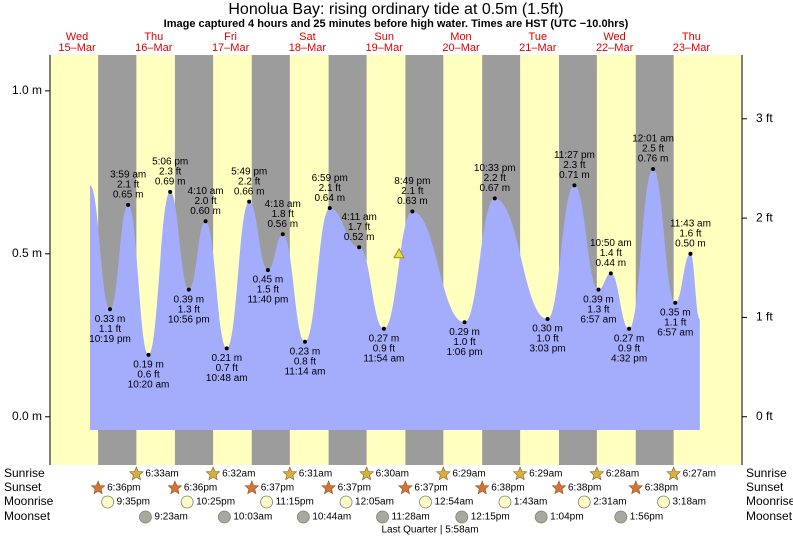 This screenshot has height=537, width=793. Describe the element at coordinates (133, 502) in the screenshot. I see `row-time: 9:35pm` at that location.